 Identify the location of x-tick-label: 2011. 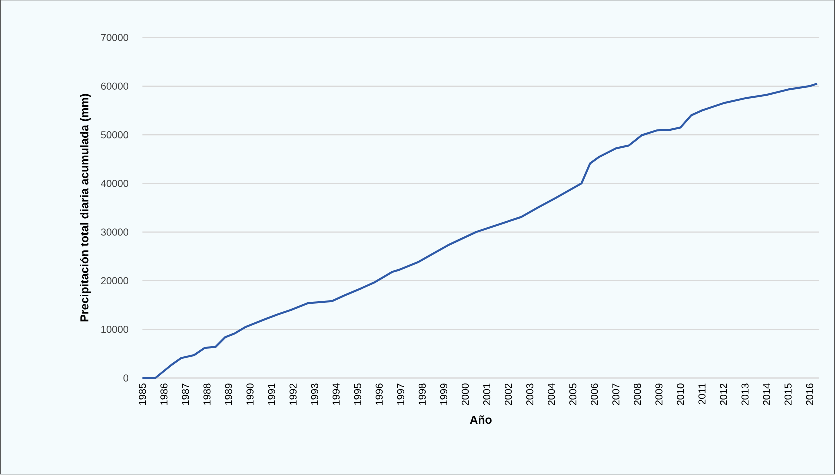
(702, 394).